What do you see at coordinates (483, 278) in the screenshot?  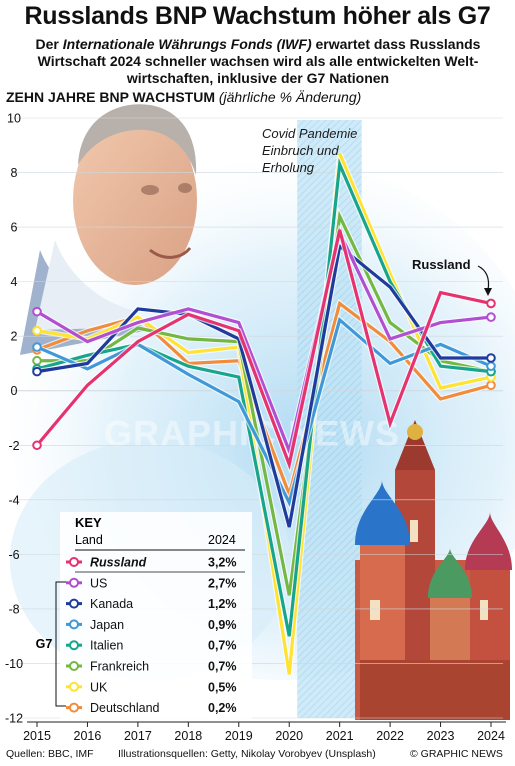 I see `russland-arrow` at bounding box center [483, 278].